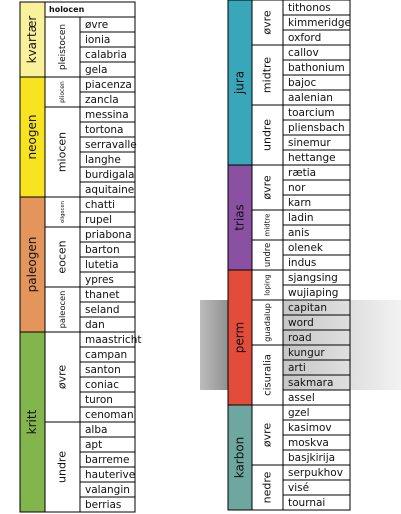 This screenshot has width=401, height=514. I want to click on period-label: kritt, so click(32, 421).